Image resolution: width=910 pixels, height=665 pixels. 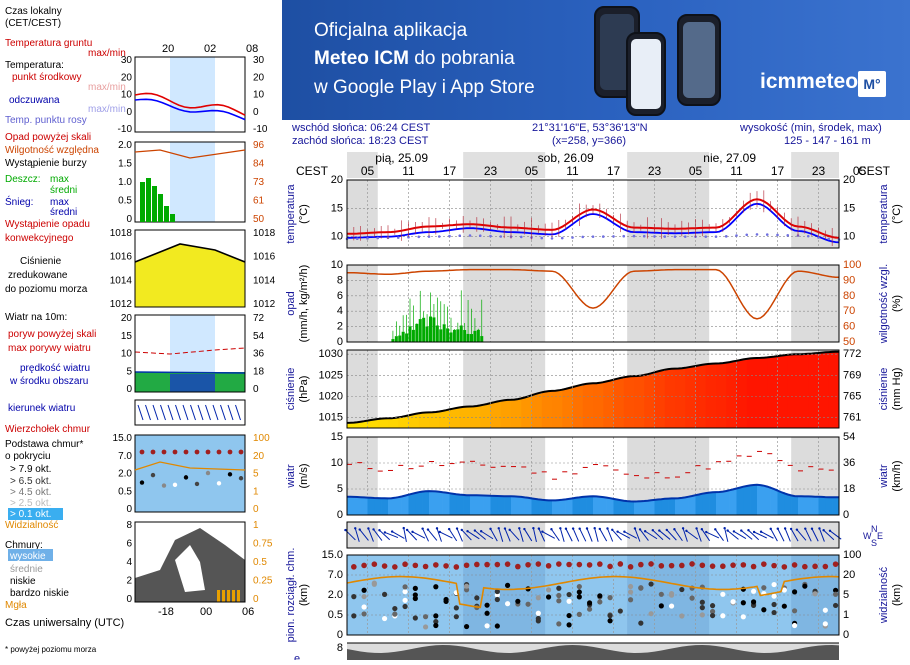 I want to click on leg-dew: Temp. punktu rosy, so click(x=46, y=120).